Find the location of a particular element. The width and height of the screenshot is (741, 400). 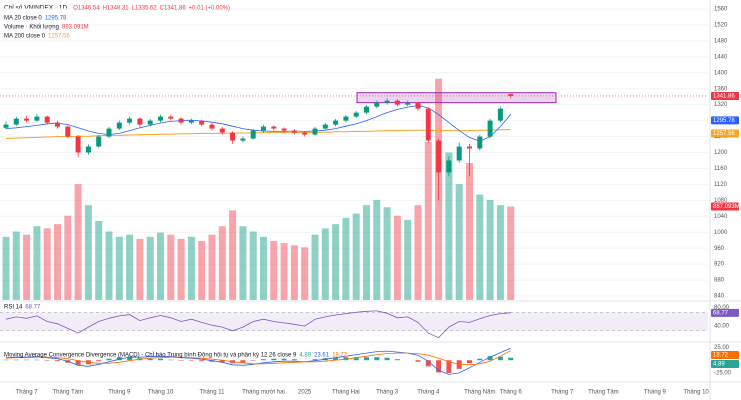

x-tick-label: Tháng 11 is located at coordinates (213, 393).